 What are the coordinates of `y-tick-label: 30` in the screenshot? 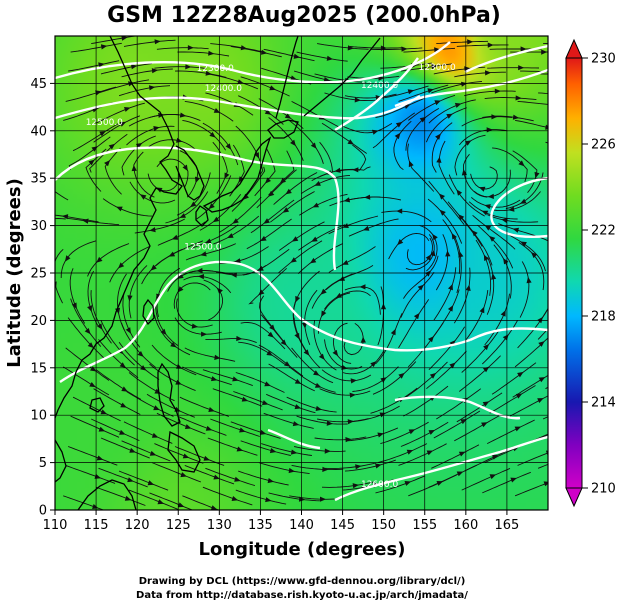 It's located at (38, 226).